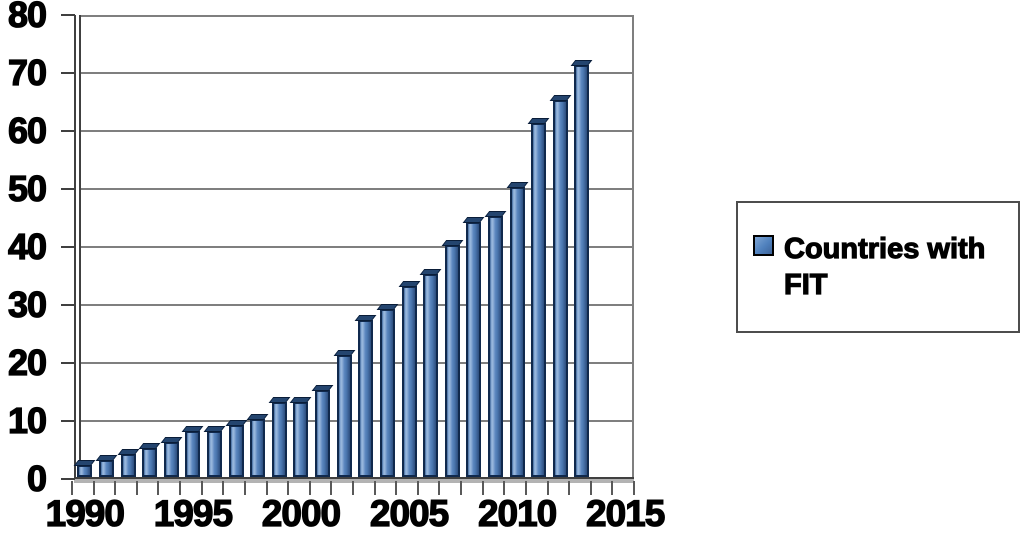 The width and height of the screenshot is (1024, 540). I want to click on bar-1997, so click(236, 450).